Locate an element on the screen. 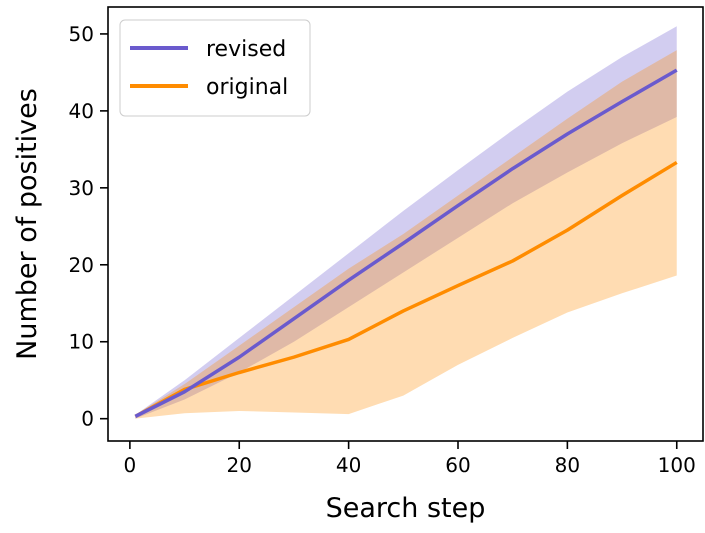 The height and width of the screenshot is (533, 705). x-axis-title: Search step is located at coordinates (406, 508).